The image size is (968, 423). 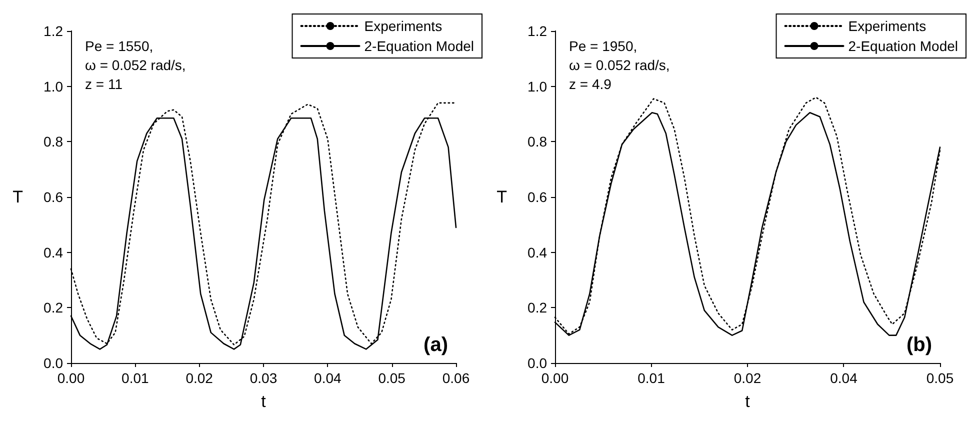 I want to click on annotation: (a), so click(x=436, y=345).